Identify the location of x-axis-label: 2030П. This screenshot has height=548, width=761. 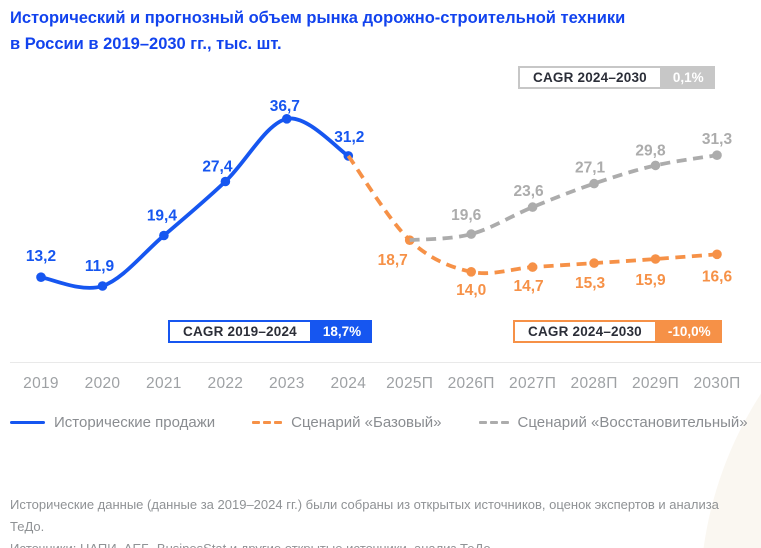
(717, 383).